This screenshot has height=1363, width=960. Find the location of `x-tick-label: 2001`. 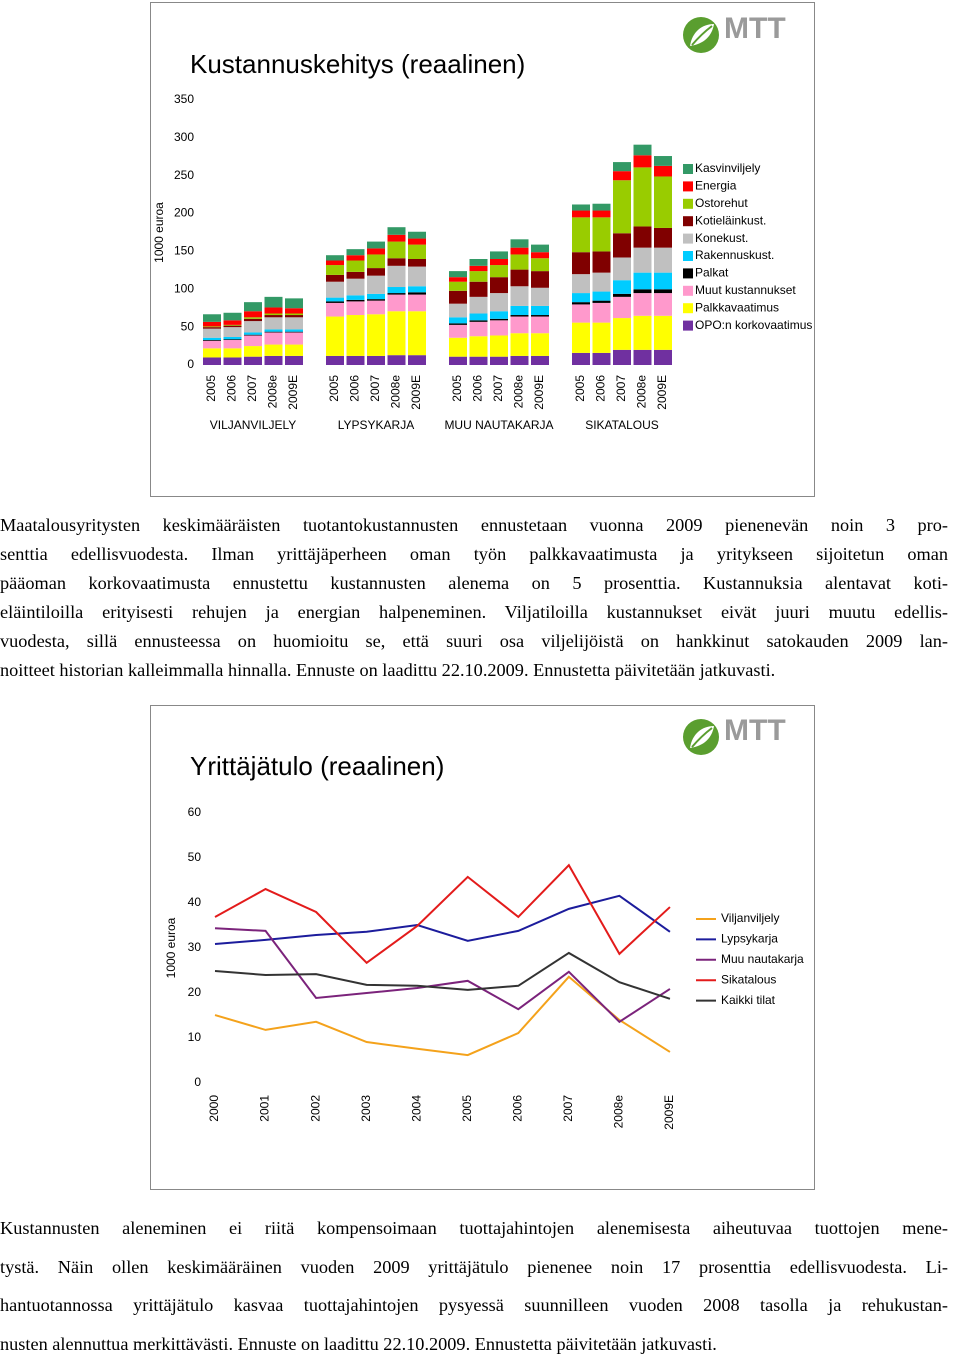

x-tick-label: 2001 is located at coordinates (265, 1108).